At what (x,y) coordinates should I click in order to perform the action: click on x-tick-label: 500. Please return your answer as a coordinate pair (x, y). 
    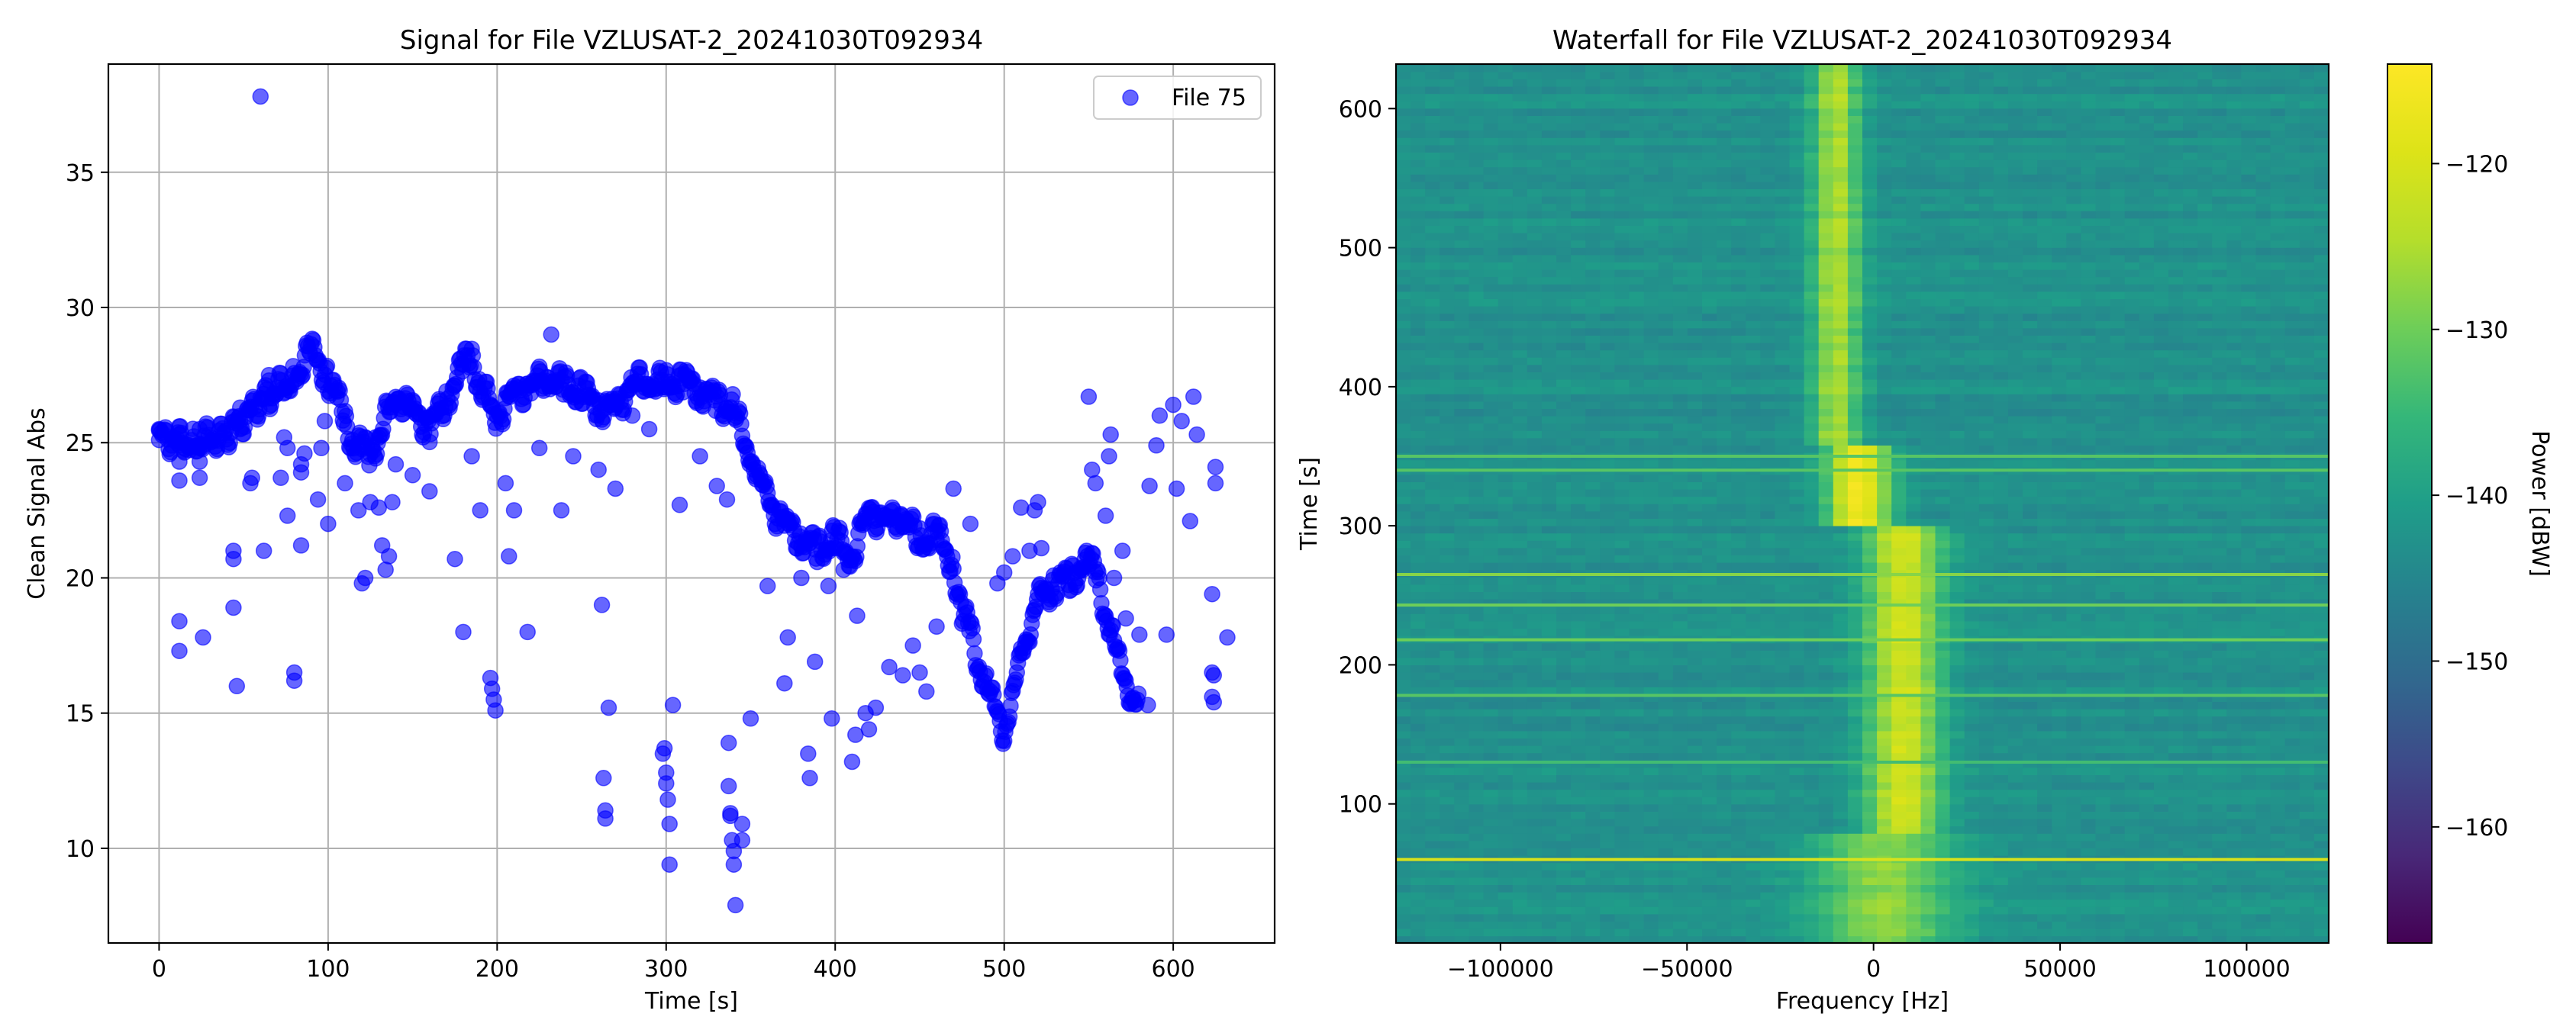
    Looking at the image, I should click on (1004, 969).